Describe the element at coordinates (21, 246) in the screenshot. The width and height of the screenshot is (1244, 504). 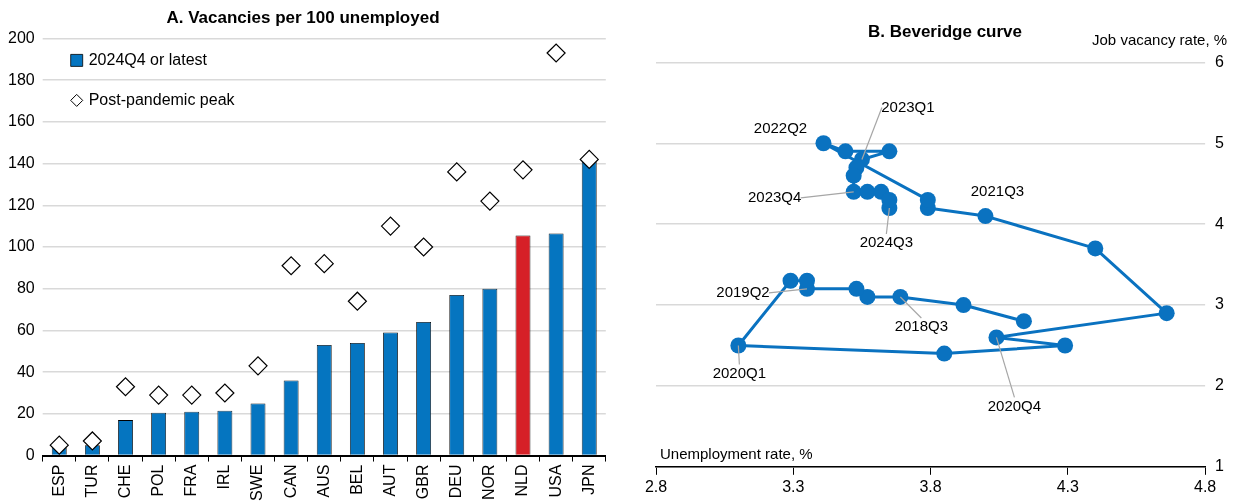
I see `y-tick-label: 100` at that location.